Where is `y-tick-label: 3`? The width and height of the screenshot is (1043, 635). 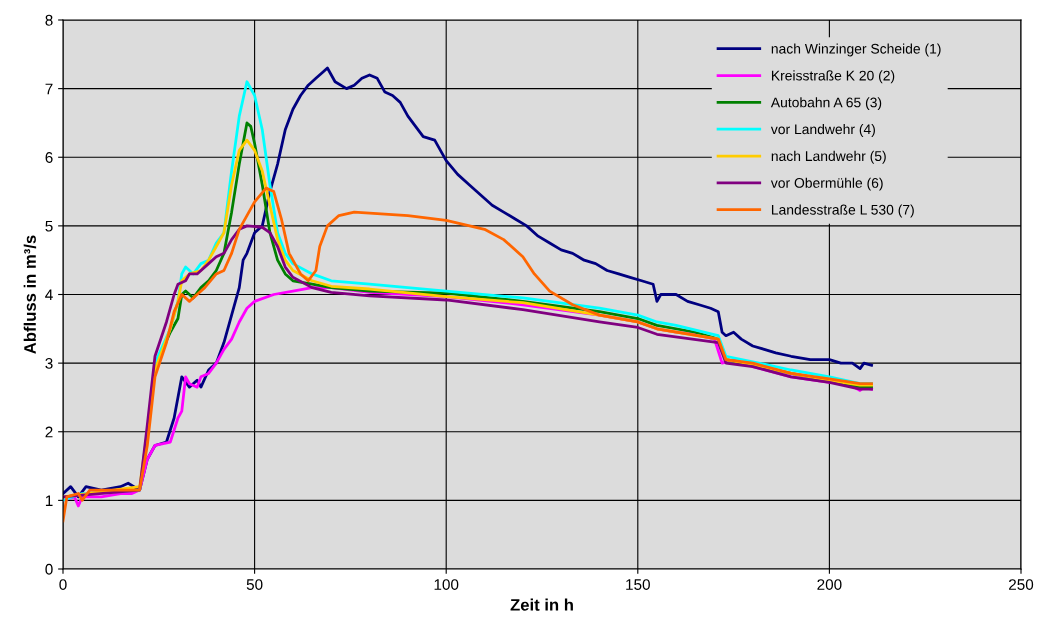
y-tick-label: 3 is located at coordinates (49, 363).